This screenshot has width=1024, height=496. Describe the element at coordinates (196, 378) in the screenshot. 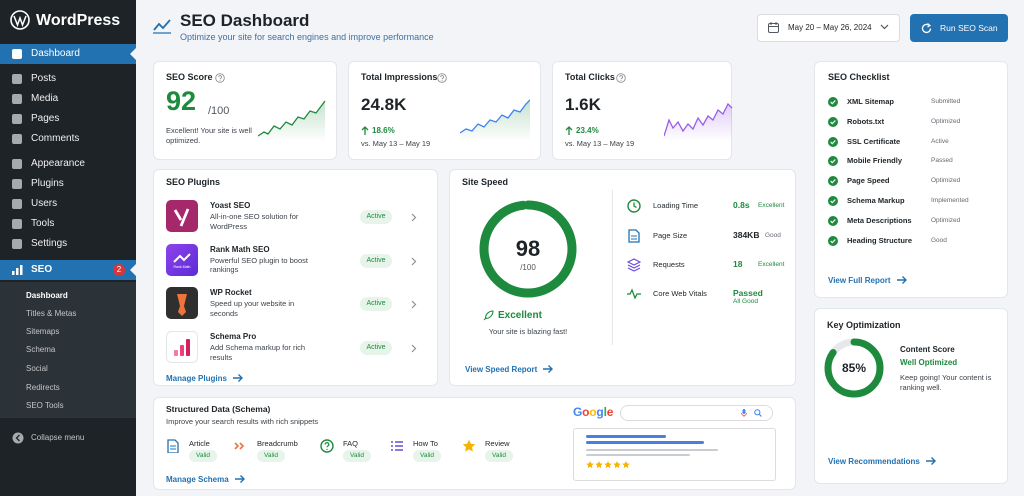

I see `link-text: Manage Plugins` at that location.